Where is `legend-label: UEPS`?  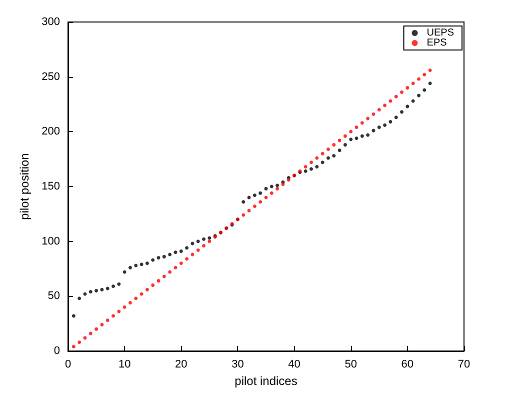
legend-label: UEPS is located at coordinates (440, 33).